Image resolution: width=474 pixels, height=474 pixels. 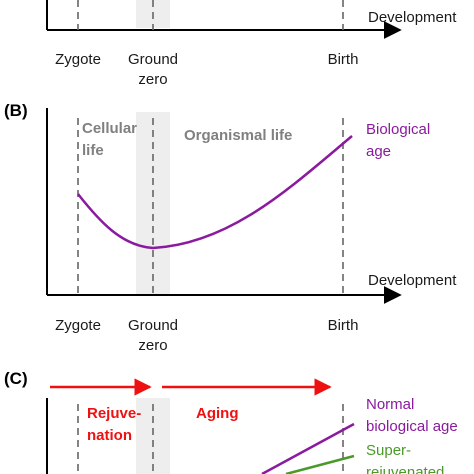 I want to click on panel-b-marker-birth: Birth, so click(x=343, y=325).